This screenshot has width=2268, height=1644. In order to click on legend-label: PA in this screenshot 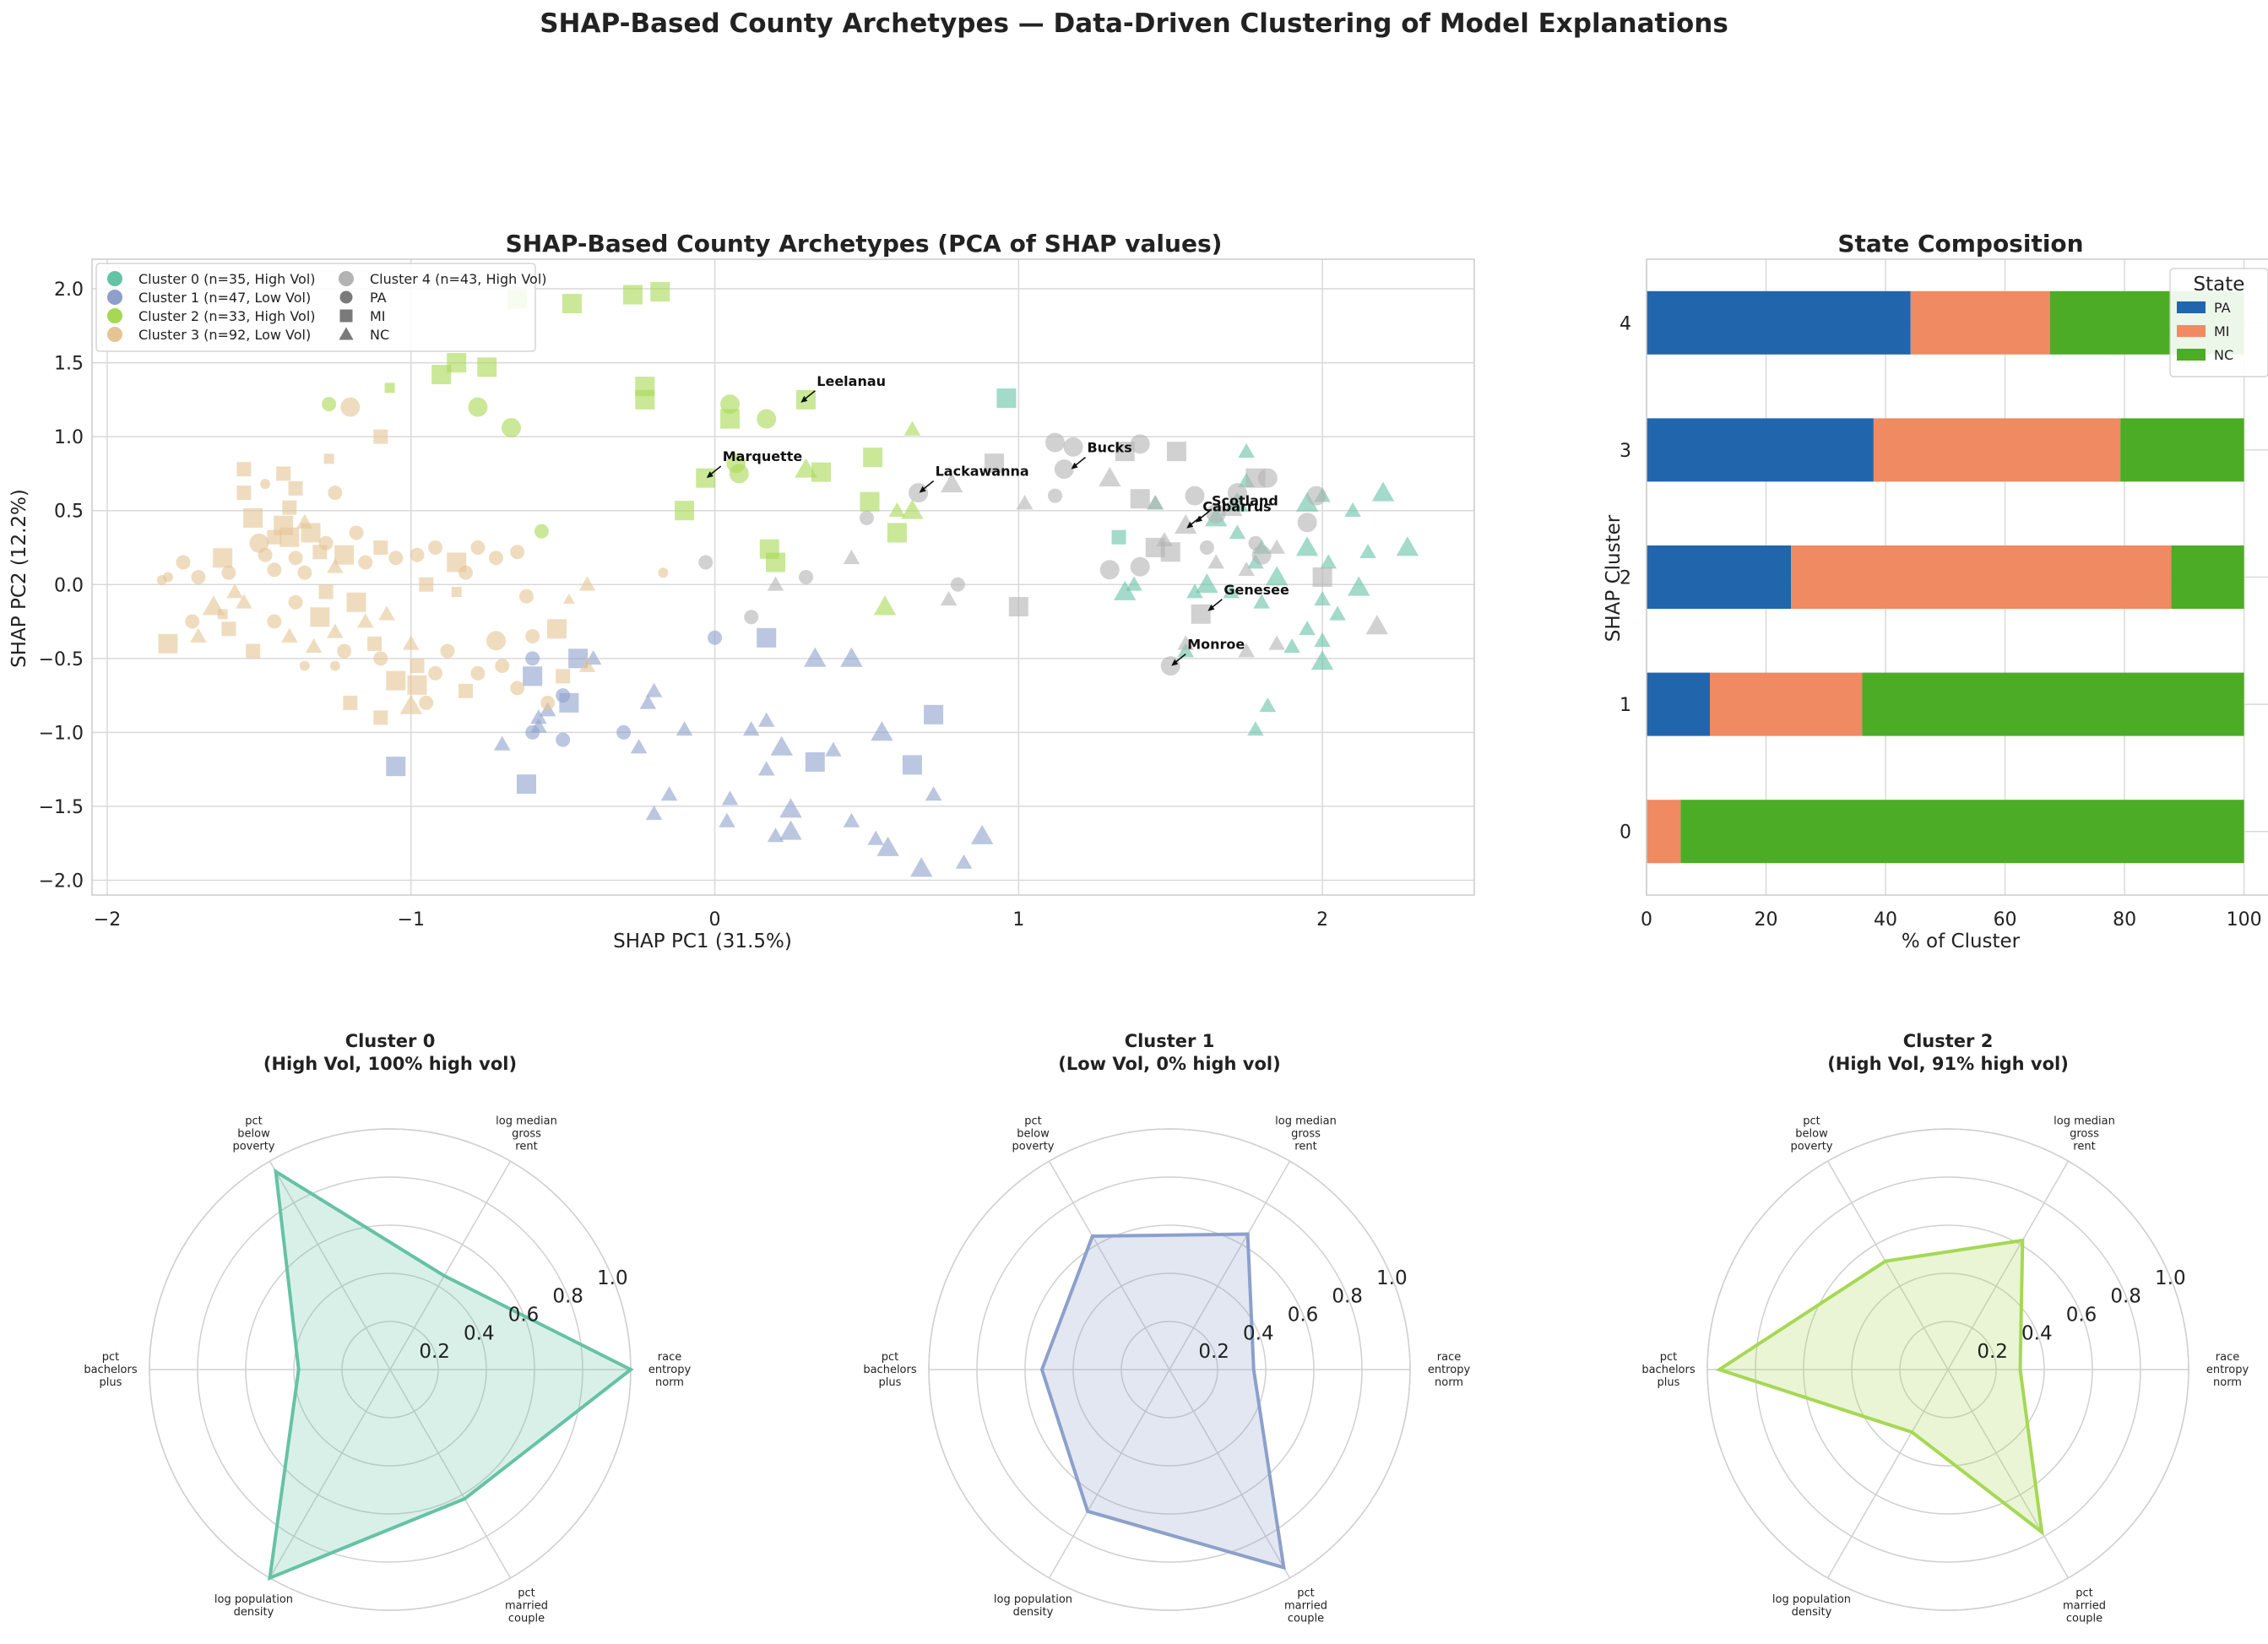, I will do `click(378, 298)`.